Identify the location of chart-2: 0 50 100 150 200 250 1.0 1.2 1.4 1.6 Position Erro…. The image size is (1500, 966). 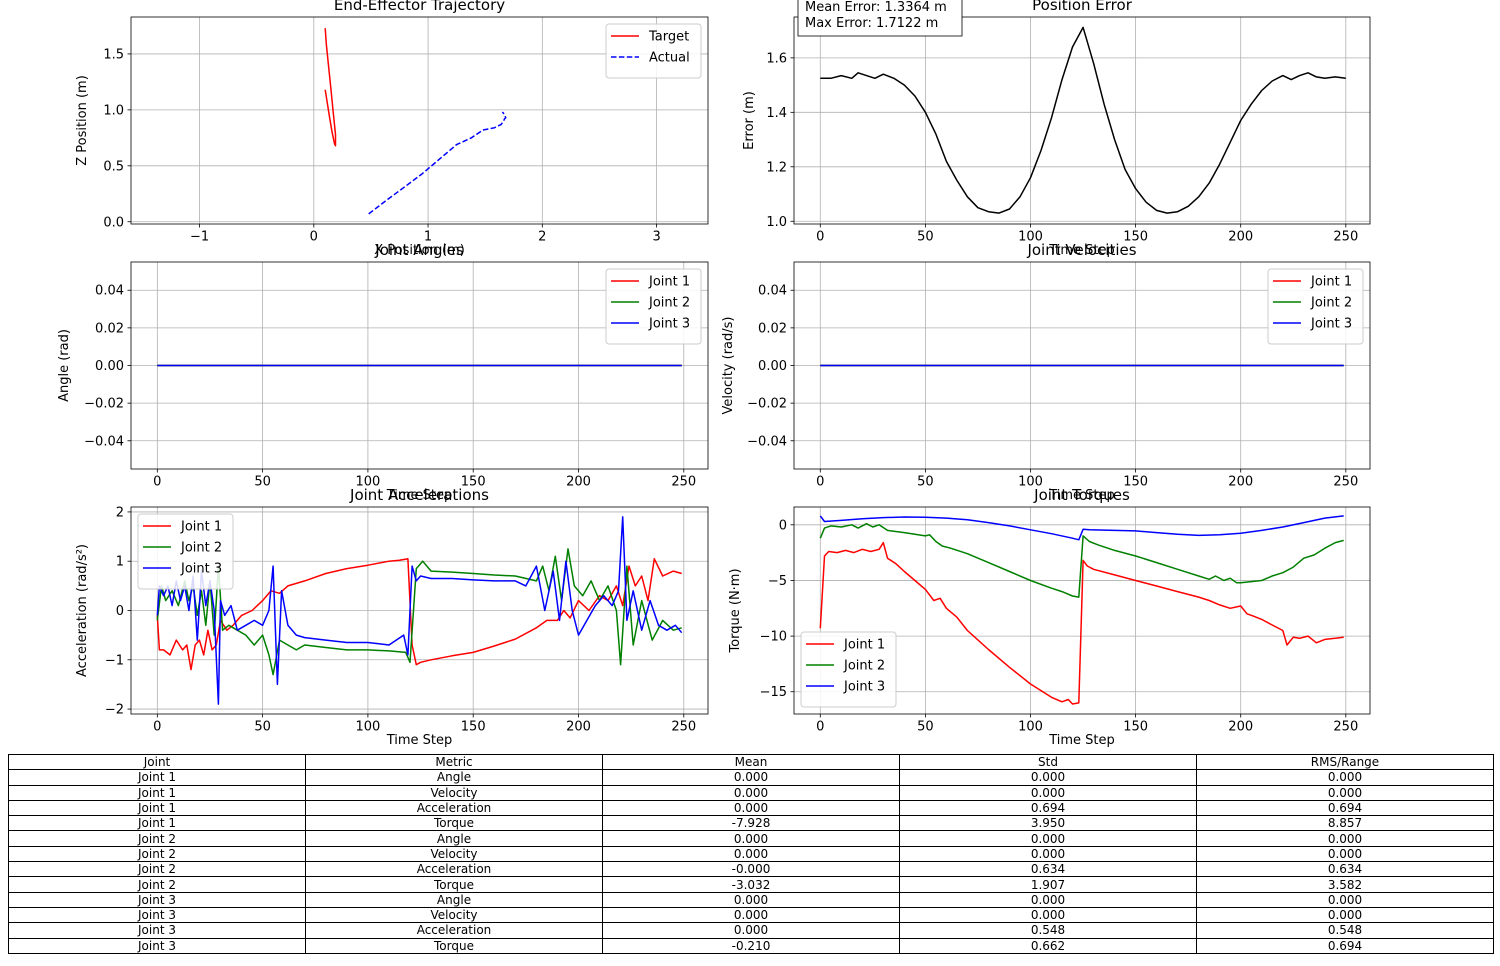
(1056, 129).